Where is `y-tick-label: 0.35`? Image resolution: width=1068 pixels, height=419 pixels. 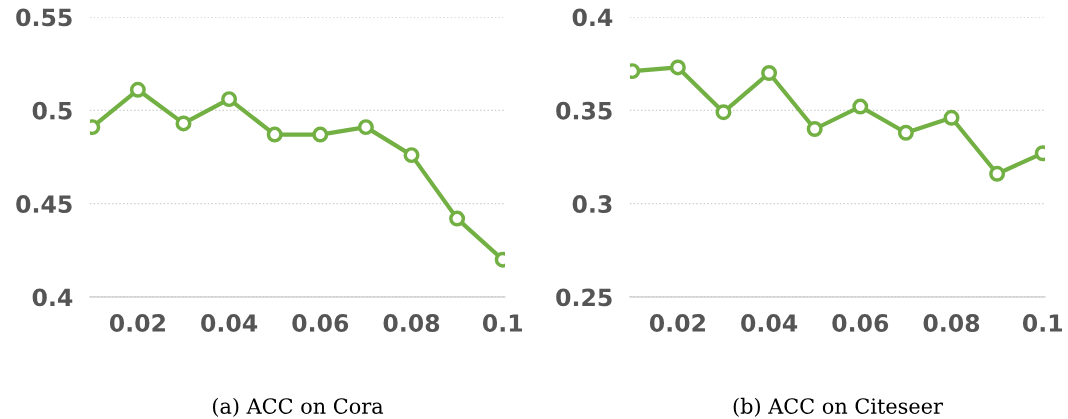
y-tick-label: 0.35 is located at coordinates (584, 110).